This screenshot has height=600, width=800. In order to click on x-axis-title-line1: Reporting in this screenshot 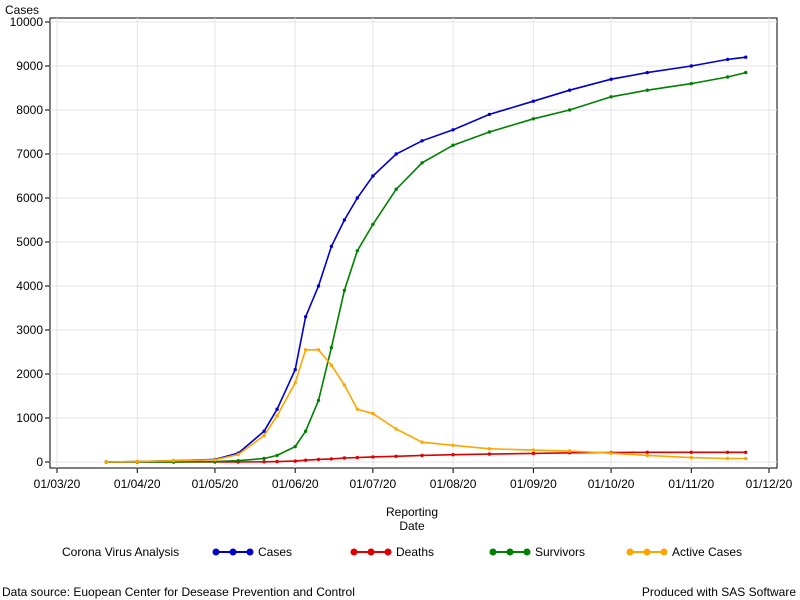, I will do `click(412, 512)`.